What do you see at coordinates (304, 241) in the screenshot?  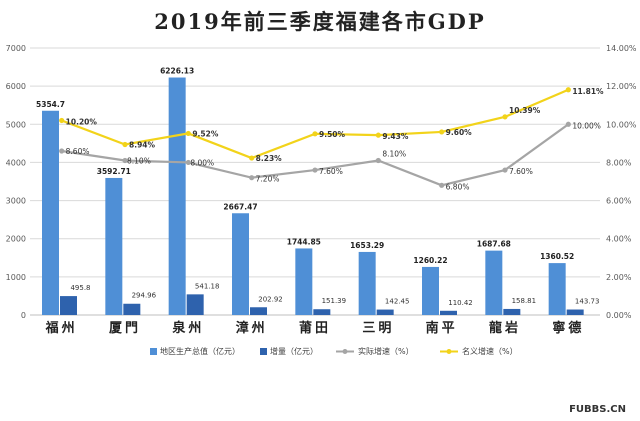 I see `bar-gdp-label: 1744.85` at bounding box center [304, 241].